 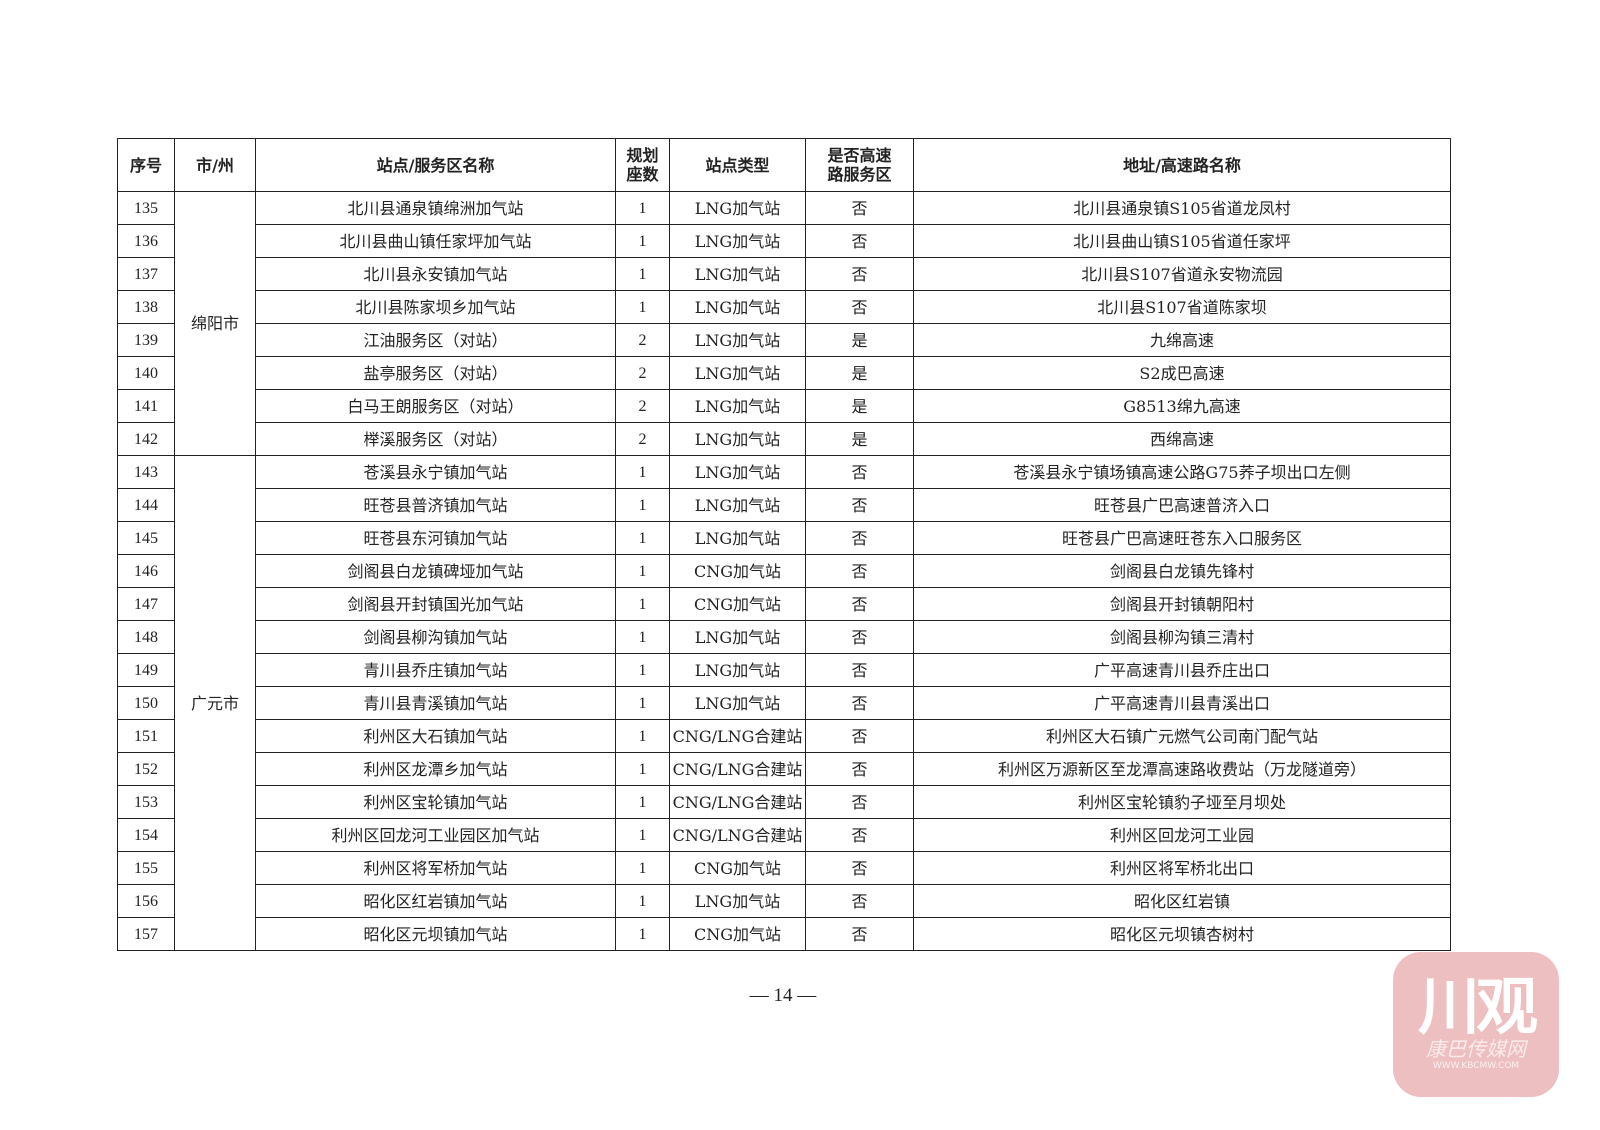 What do you see at coordinates (146, 208) in the screenshot?
I see `row-index-cell: 135` at bounding box center [146, 208].